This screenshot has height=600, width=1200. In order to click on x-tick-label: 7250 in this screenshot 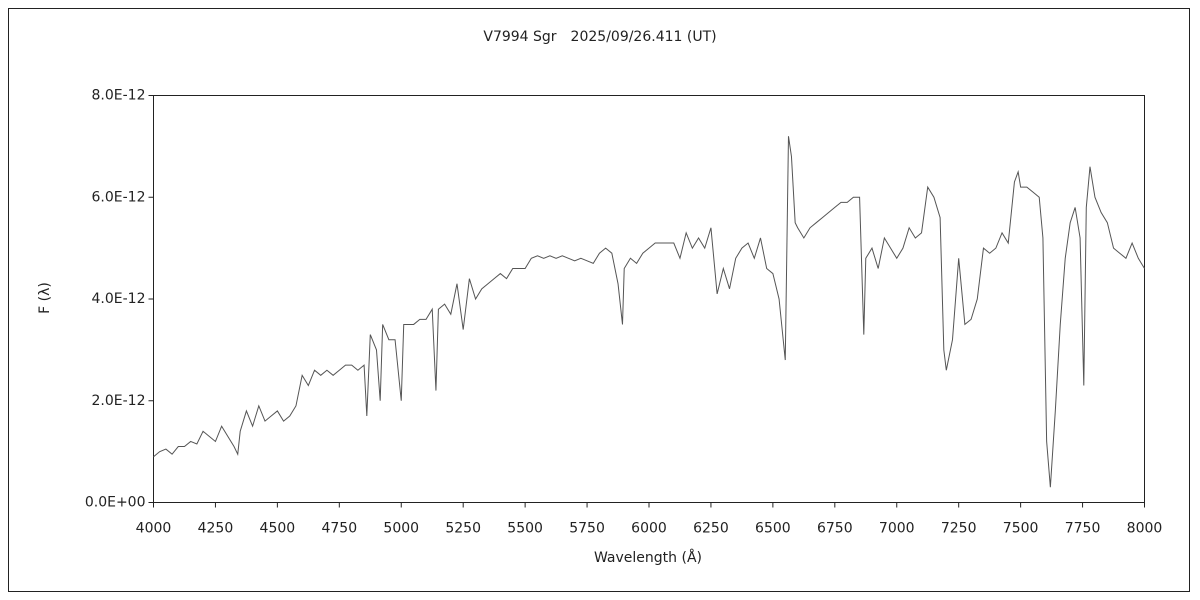, I will do `click(959, 529)`.